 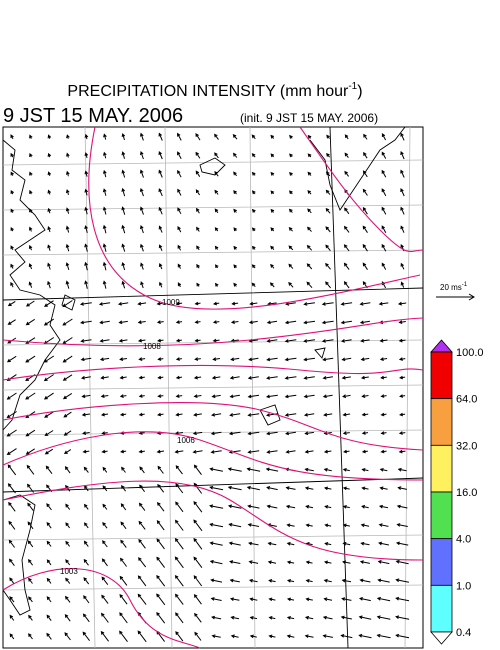 I want to click on title-sup: -1, so click(x=352, y=86).